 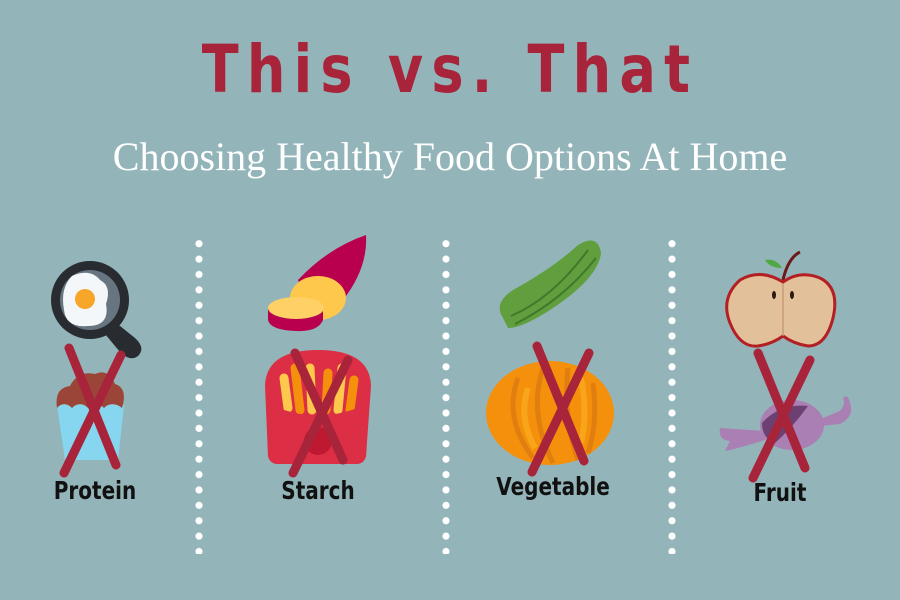 I want to click on category-starch: Starch, so click(x=318, y=378).